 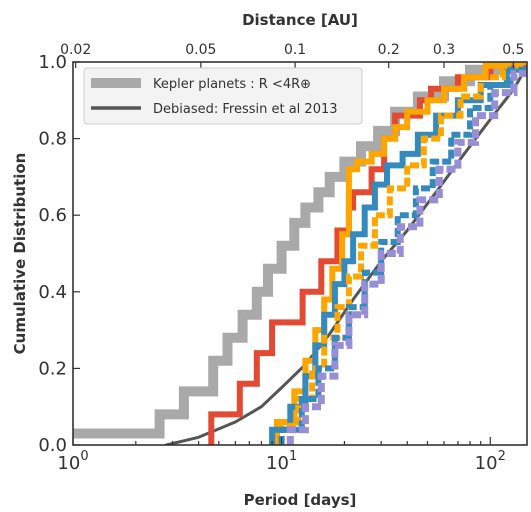 What do you see at coordinates (52, 215) in the screenshot?
I see `y-tick-label-3: 0.6` at bounding box center [52, 215].